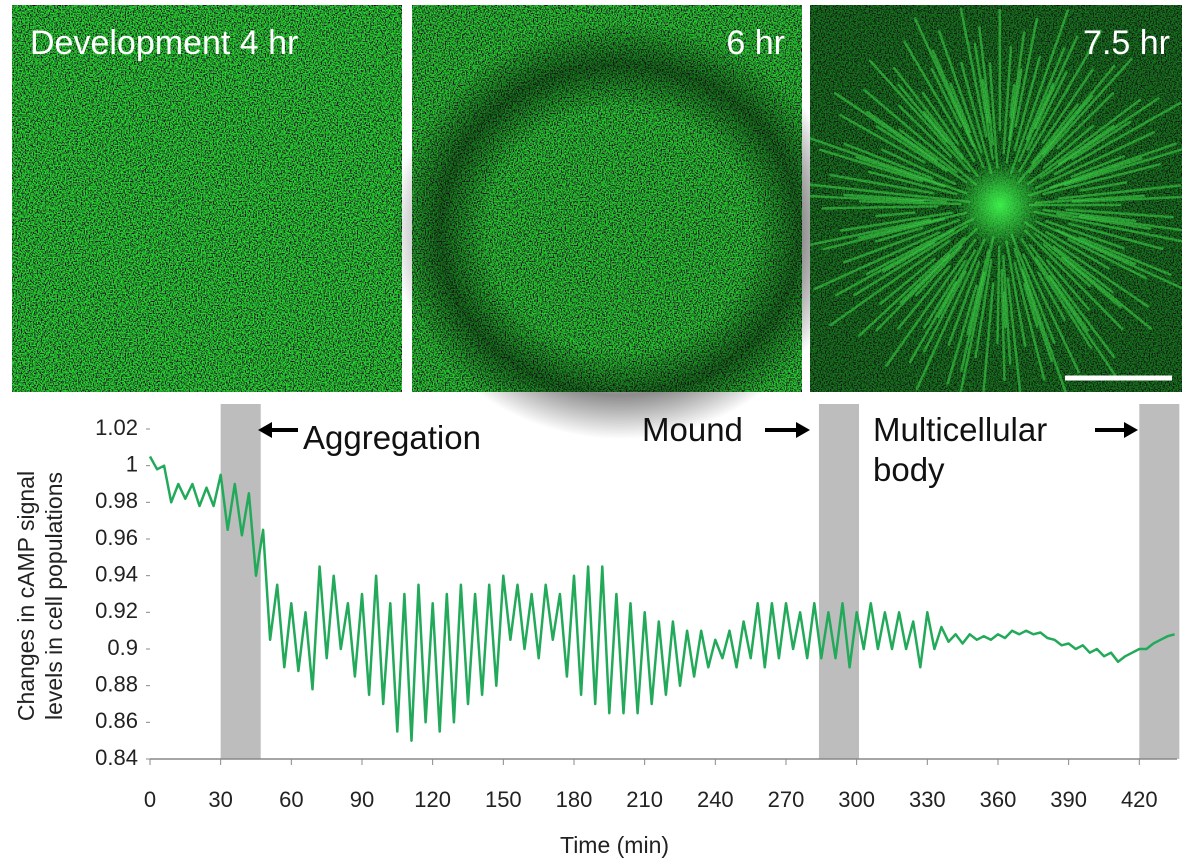 This screenshot has width=1188, height=865. I want to click on panel-label: Development 4 hr, so click(164, 43).